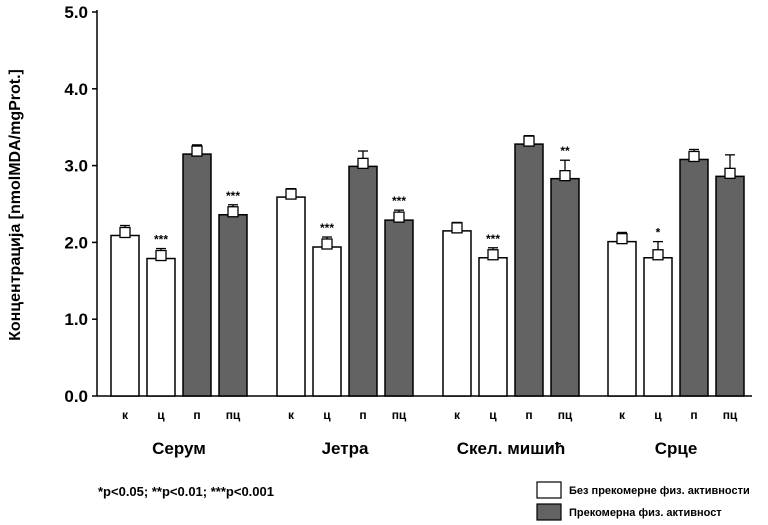 The width and height of the screenshot is (768, 525). I want to click on group-label: Скел. мишић, so click(511, 448).